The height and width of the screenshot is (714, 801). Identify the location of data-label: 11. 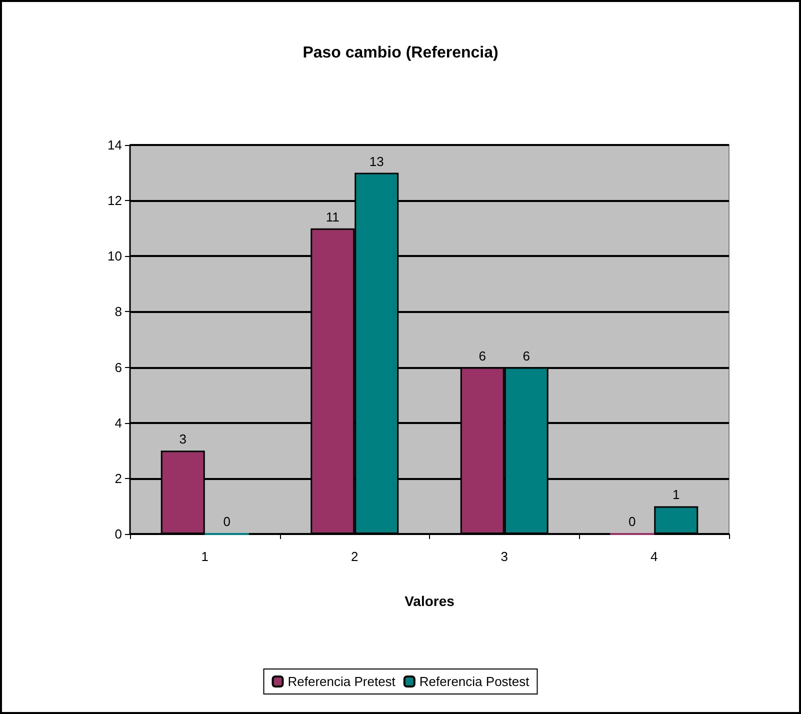
(333, 216).